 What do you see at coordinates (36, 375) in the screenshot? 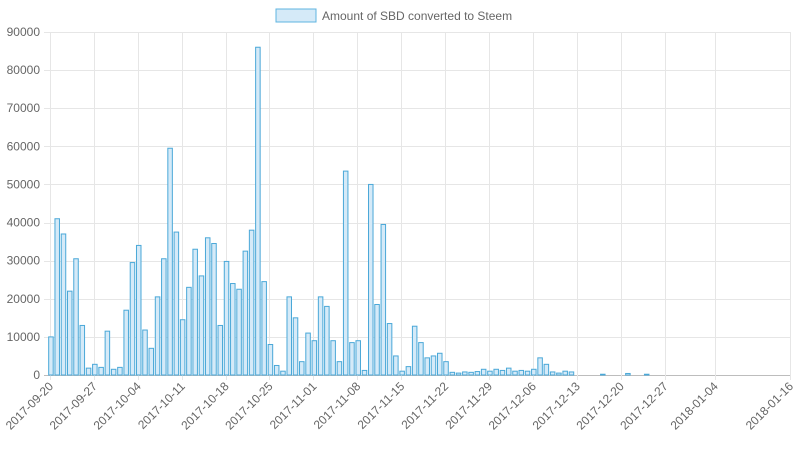
I see `y-tick-label: 0` at bounding box center [36, 375].